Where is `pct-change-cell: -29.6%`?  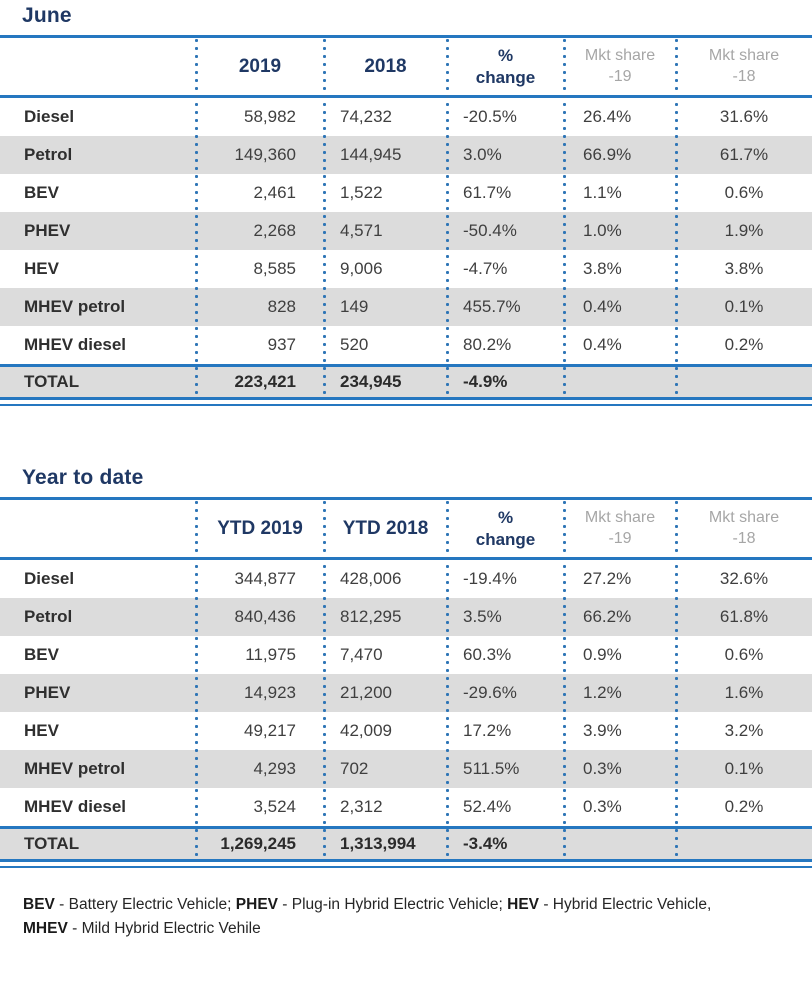 pct-change-cell: -29.6% is located at coordinates (490, 692).